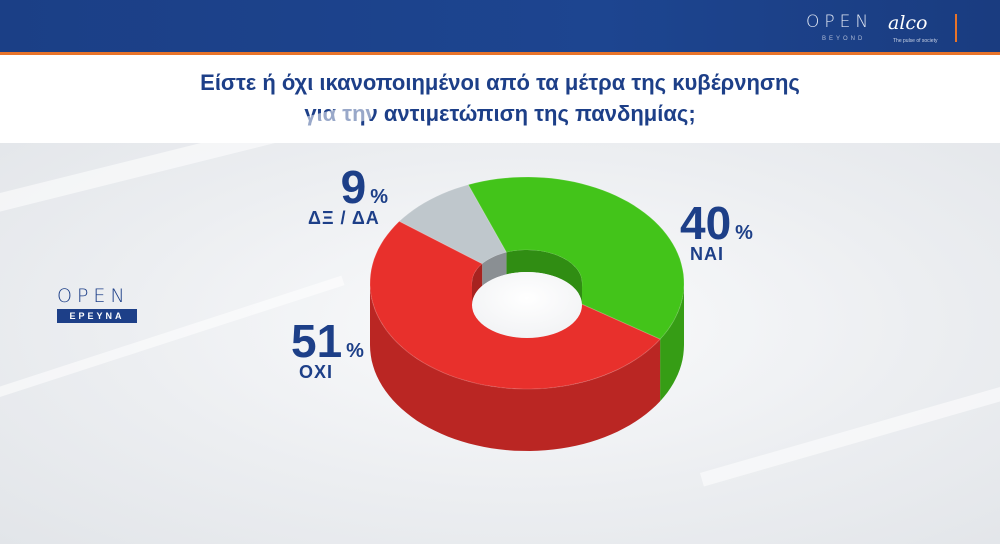 Image resolution: width=1000 pixels, height=544 pixels. I want to click on category-nai: ΝΑΙ, so click(707, 254).